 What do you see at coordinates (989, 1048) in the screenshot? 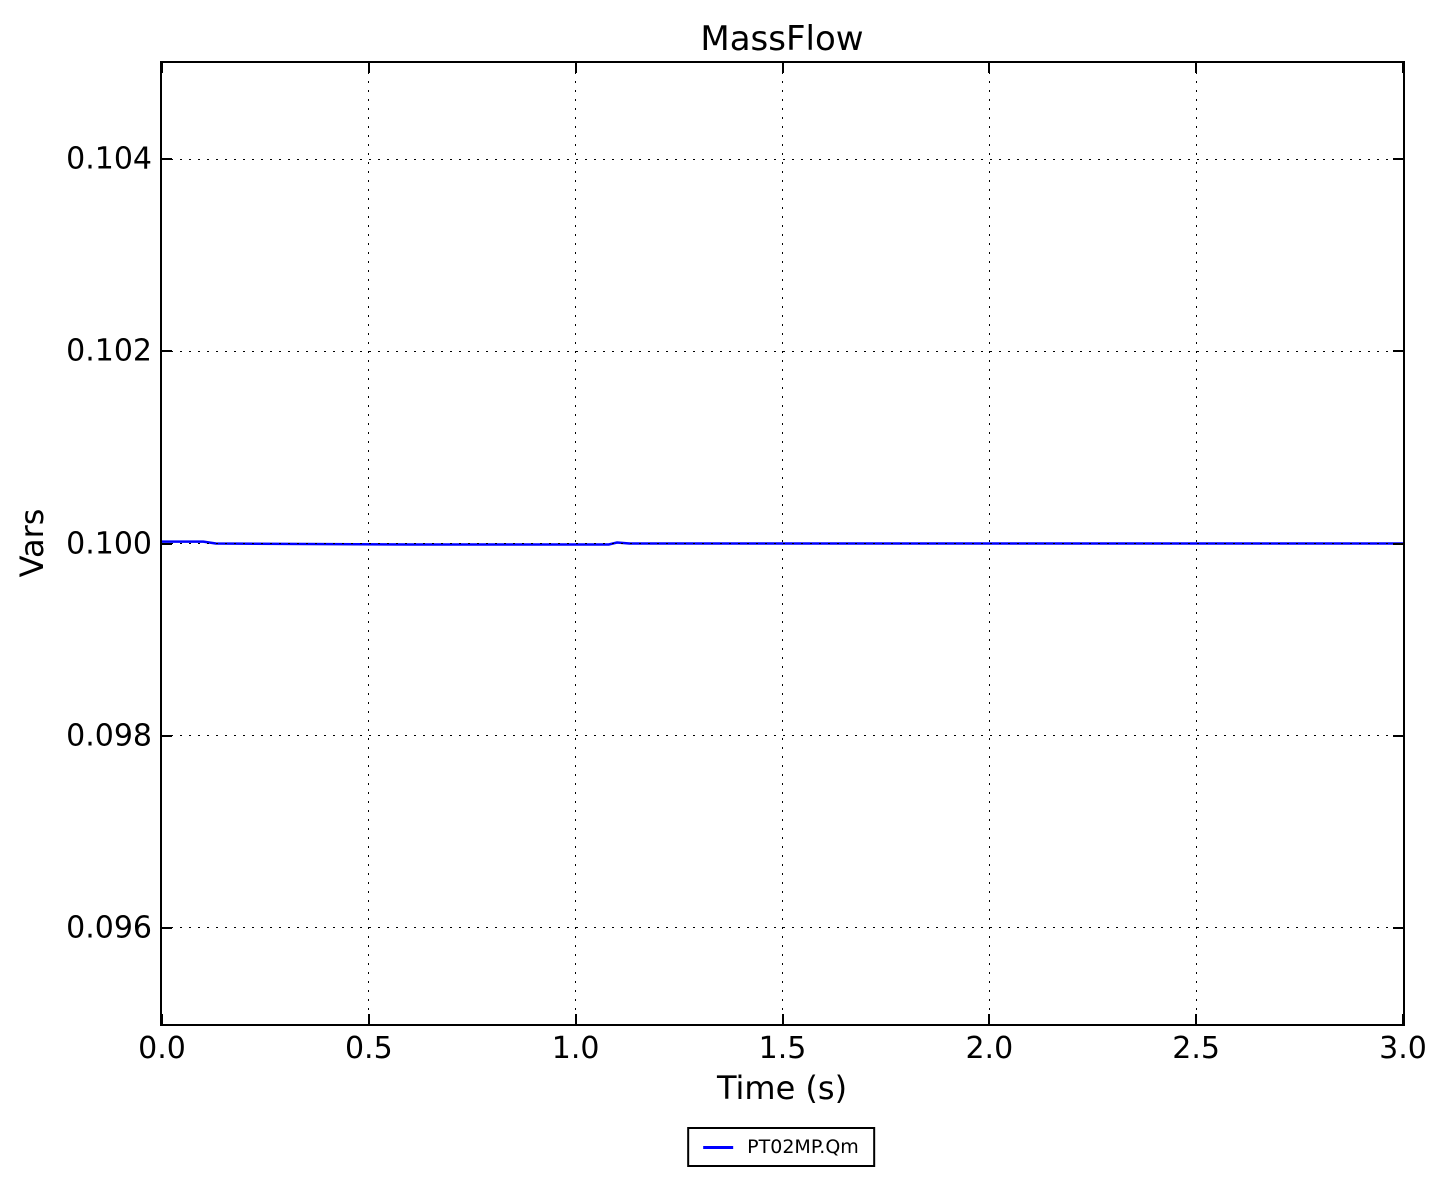
I see `x-tick-label: 2.0` at bounding box center [989, 1048].